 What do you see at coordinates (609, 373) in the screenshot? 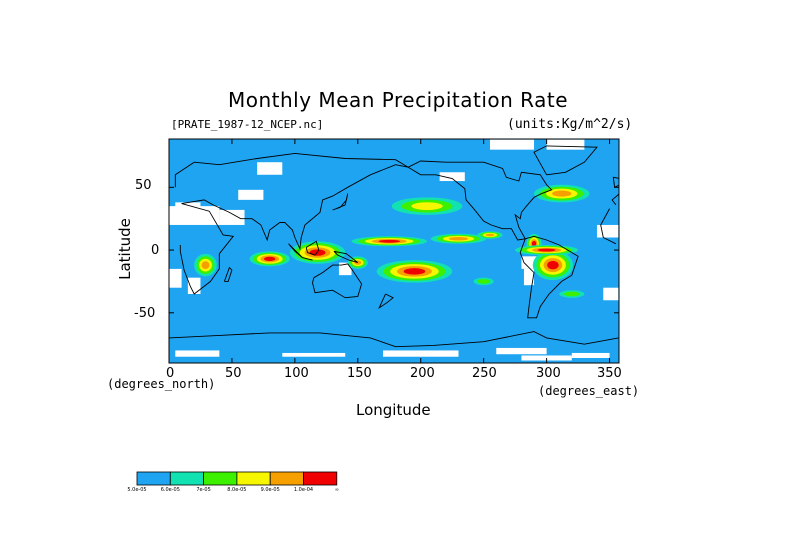
I see `x-tick-label: 350` at bounding box center [609, 373].